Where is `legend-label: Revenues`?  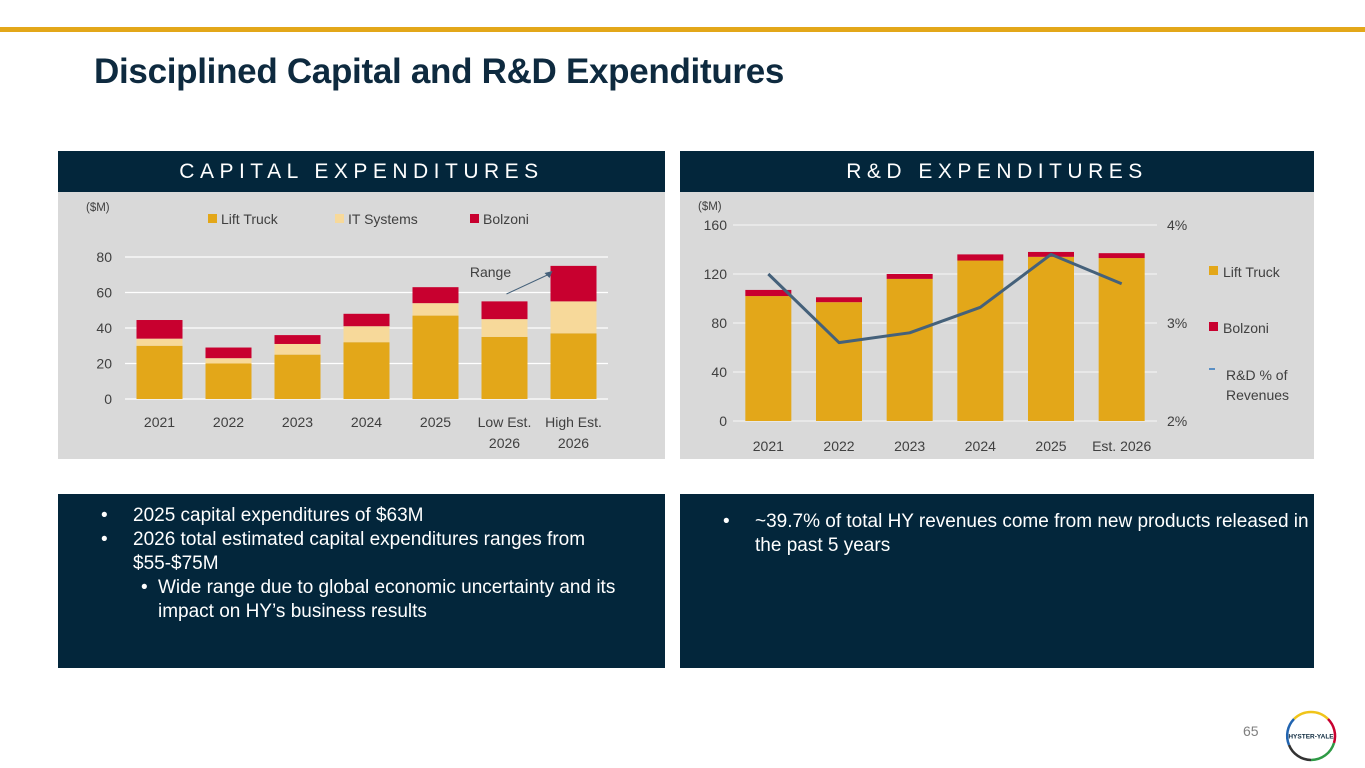 legend-label: Revenues is located at coordinates (1257, 395).